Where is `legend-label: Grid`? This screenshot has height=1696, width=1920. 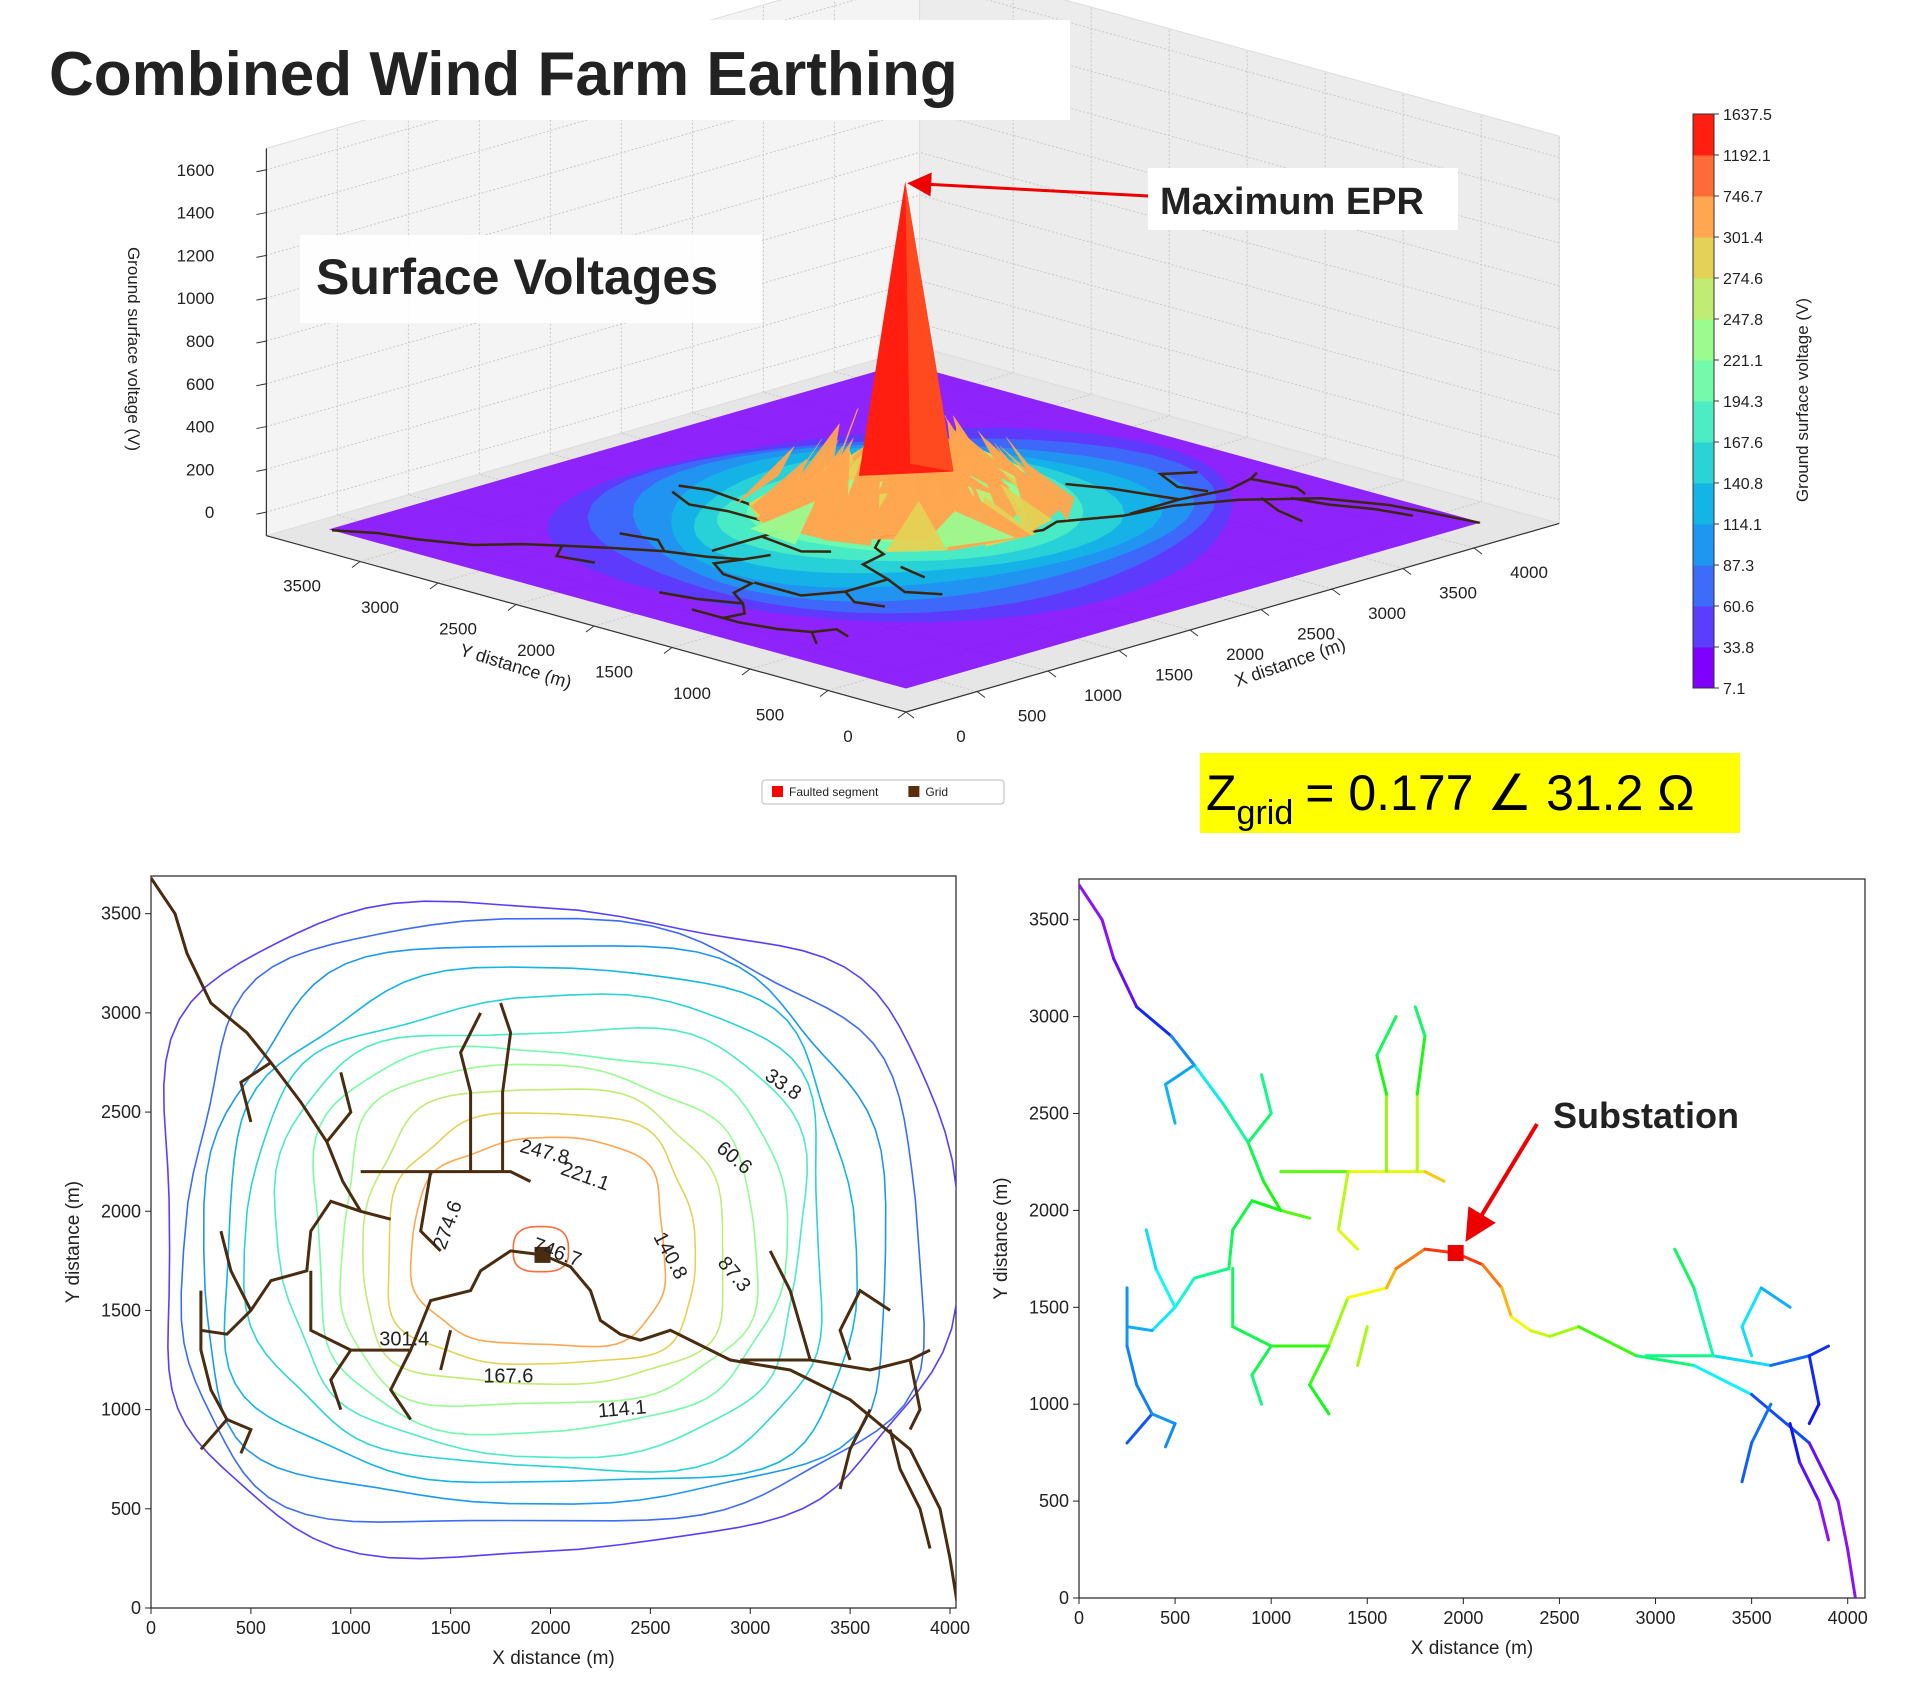
legend-label: Grid is located at coordinates (936, 792).